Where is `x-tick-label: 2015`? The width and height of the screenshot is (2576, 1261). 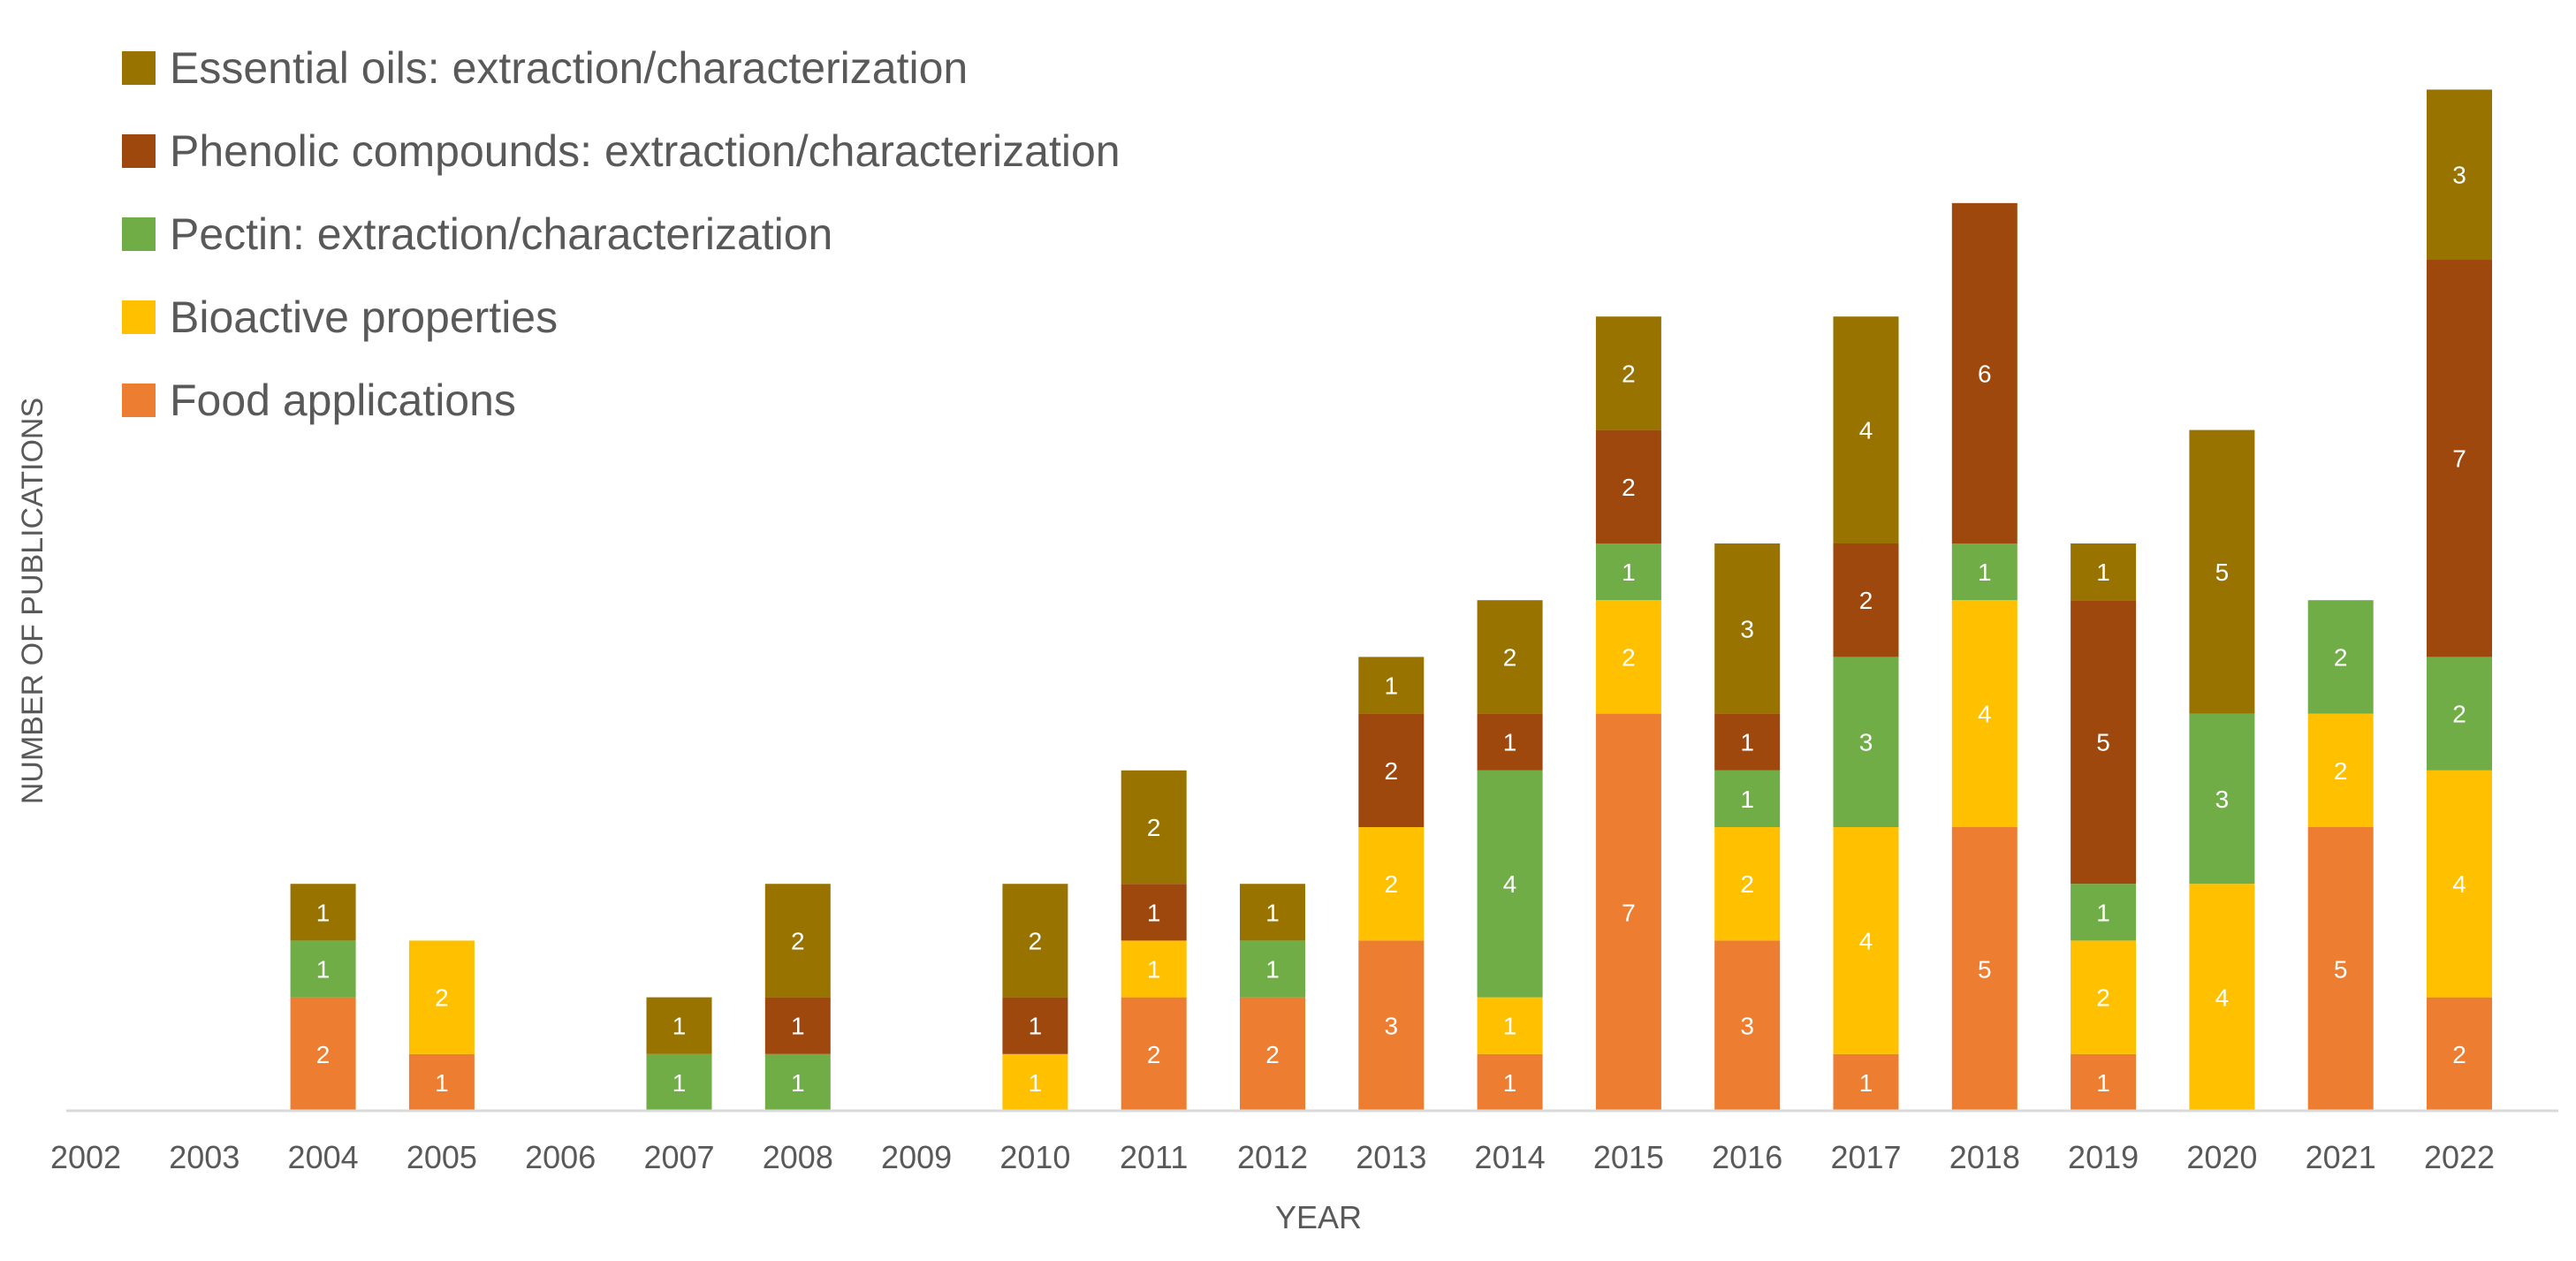
x-tick-label: 2015 is located at coordinates (1629, 1157).